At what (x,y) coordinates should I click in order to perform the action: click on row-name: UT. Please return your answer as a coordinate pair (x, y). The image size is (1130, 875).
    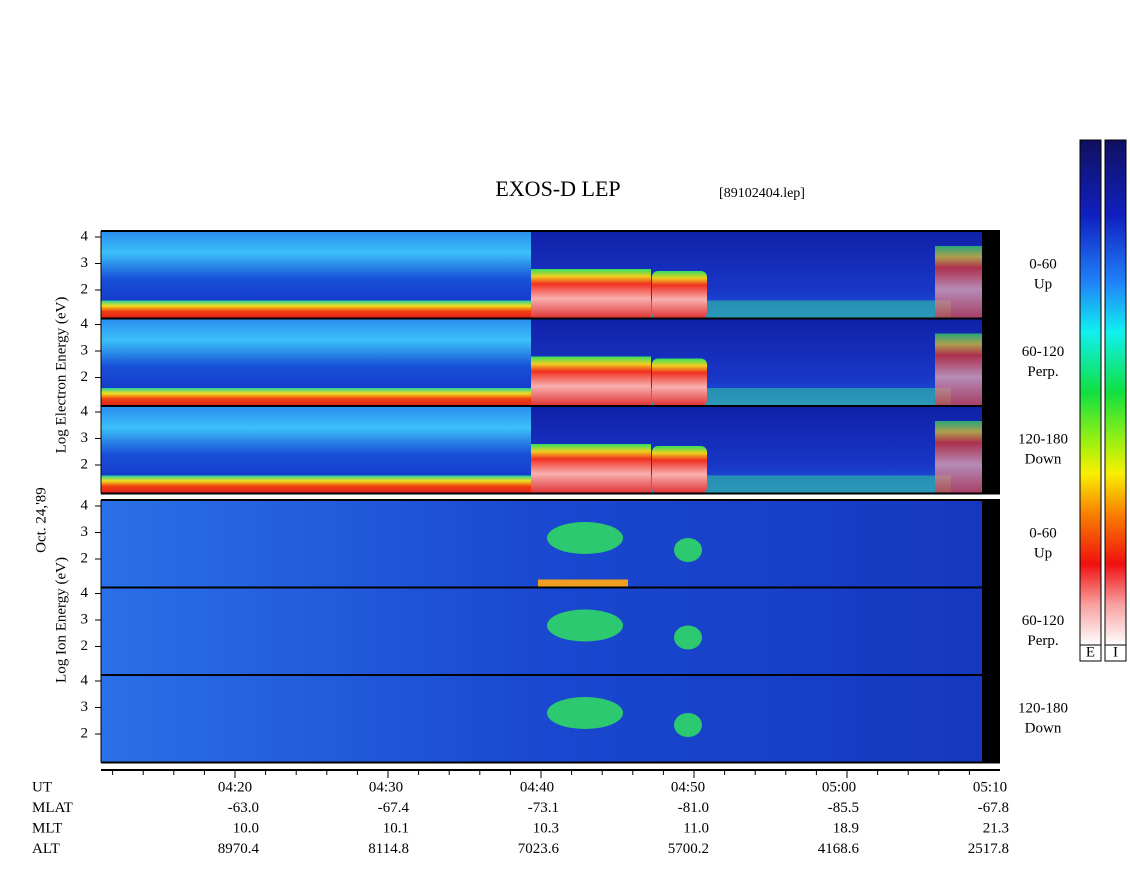
    Looking at the image, I should click on (42, 787).